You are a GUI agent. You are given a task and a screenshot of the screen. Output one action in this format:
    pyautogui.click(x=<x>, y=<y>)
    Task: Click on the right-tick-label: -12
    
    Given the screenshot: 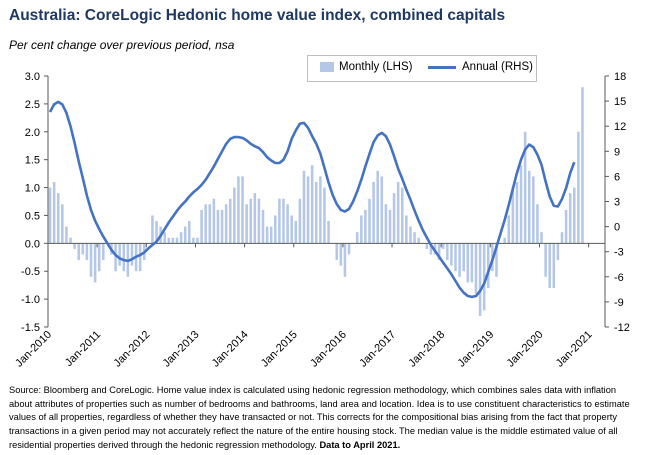 What is the action you would take?
    pyautogui.click(x=622, y=328)
    